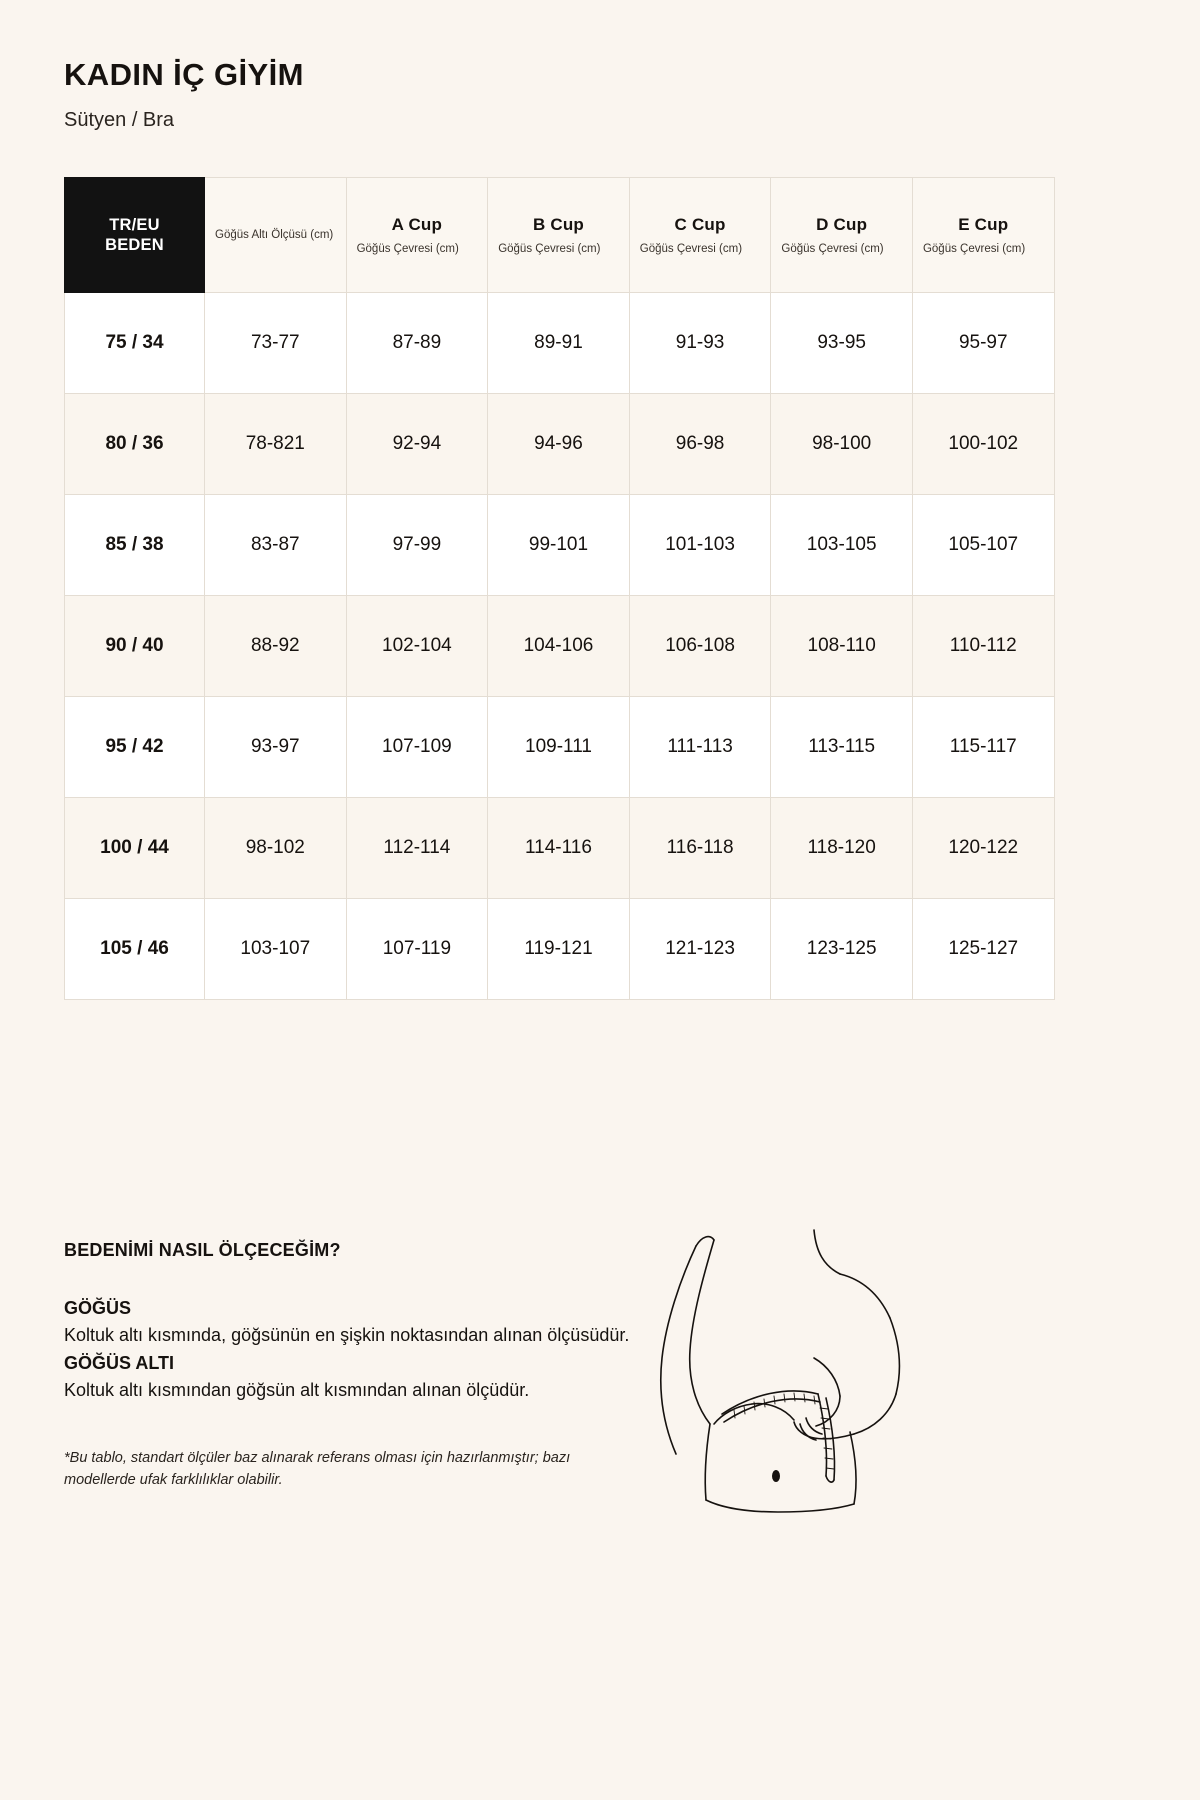 This screenshot has height=1800, width=1200. What do you see at coordinates (134, 848) in the screenshot?
I see `cell-size: 100 / 44` at bounding box center [134, 848].